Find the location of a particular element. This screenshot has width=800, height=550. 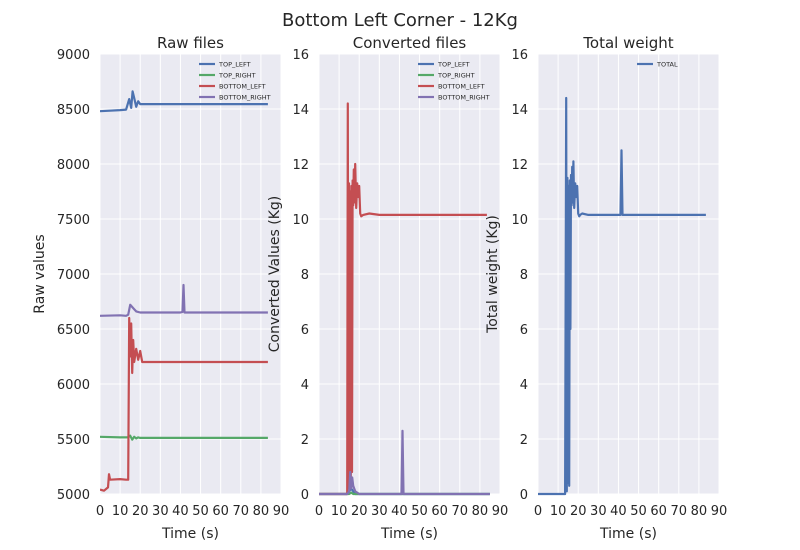

y-tick-label: 8500 is located at coordinates (73, 110).